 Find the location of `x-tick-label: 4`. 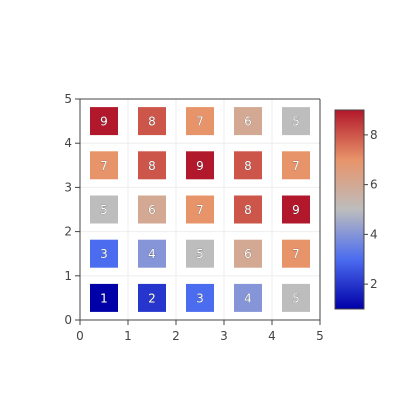

x-tick-label: 4 is located at coordinates (272, 336).